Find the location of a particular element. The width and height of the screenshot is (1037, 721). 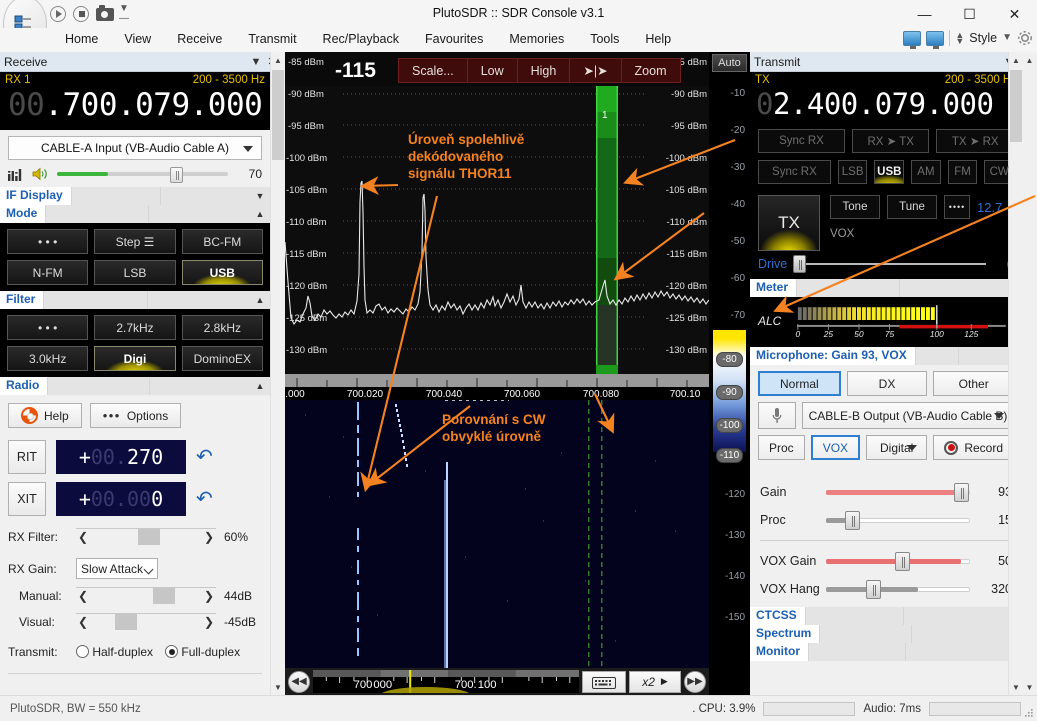

filter-button-digi: Digi is located at coordinates (135, 358).